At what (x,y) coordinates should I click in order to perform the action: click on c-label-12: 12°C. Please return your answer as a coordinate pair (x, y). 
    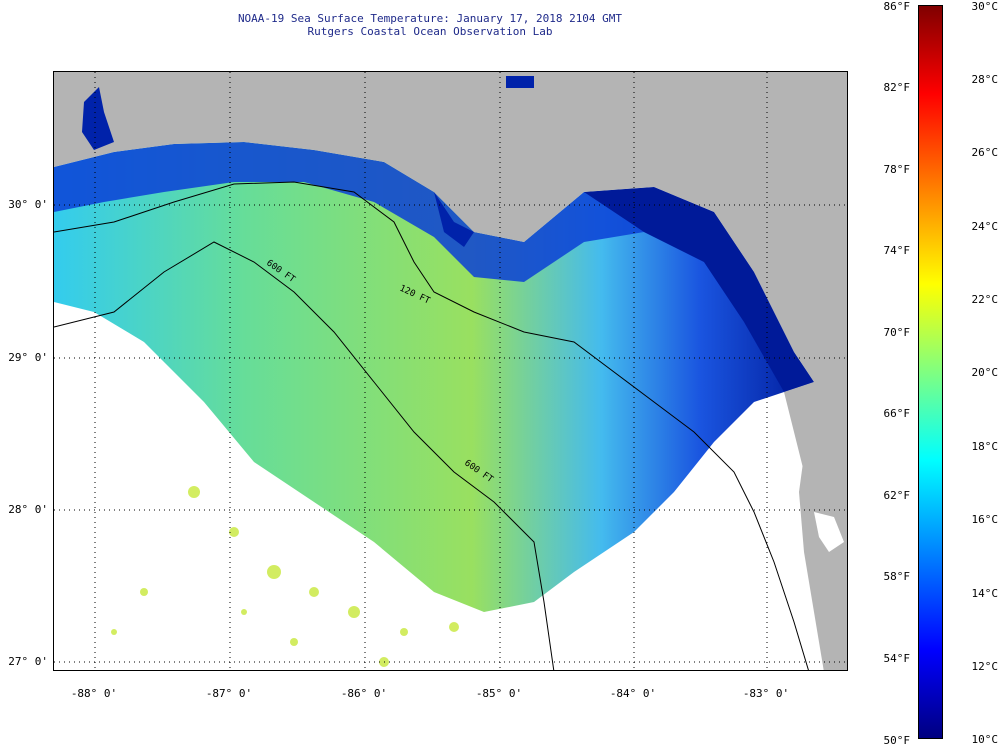
    Looking at the image, I should click on (985, 666).